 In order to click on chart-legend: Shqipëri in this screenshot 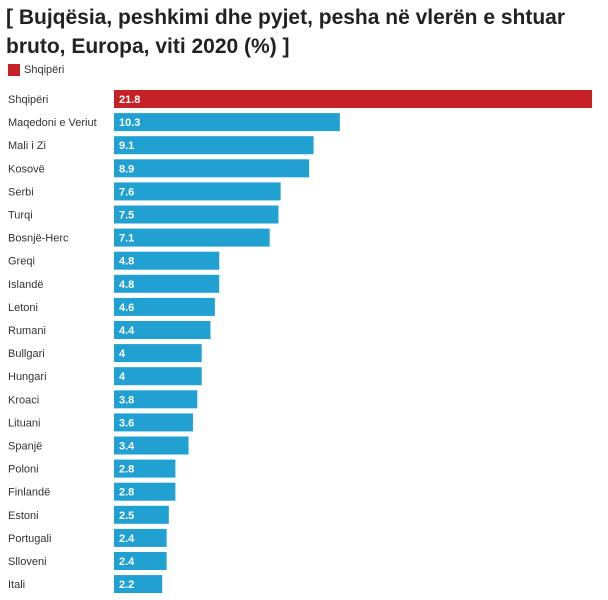, I will do `click(36, 70)`.